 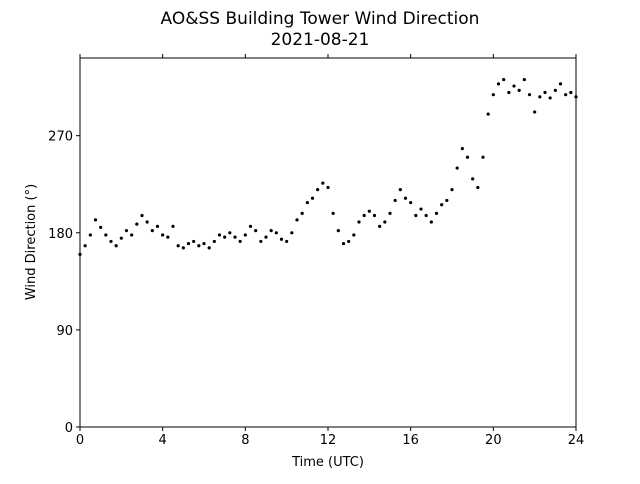 What do you see at coordinates (245, 440) in the screenshot?
I see `x-tick-label: 8` at bounding box center [245, 440].